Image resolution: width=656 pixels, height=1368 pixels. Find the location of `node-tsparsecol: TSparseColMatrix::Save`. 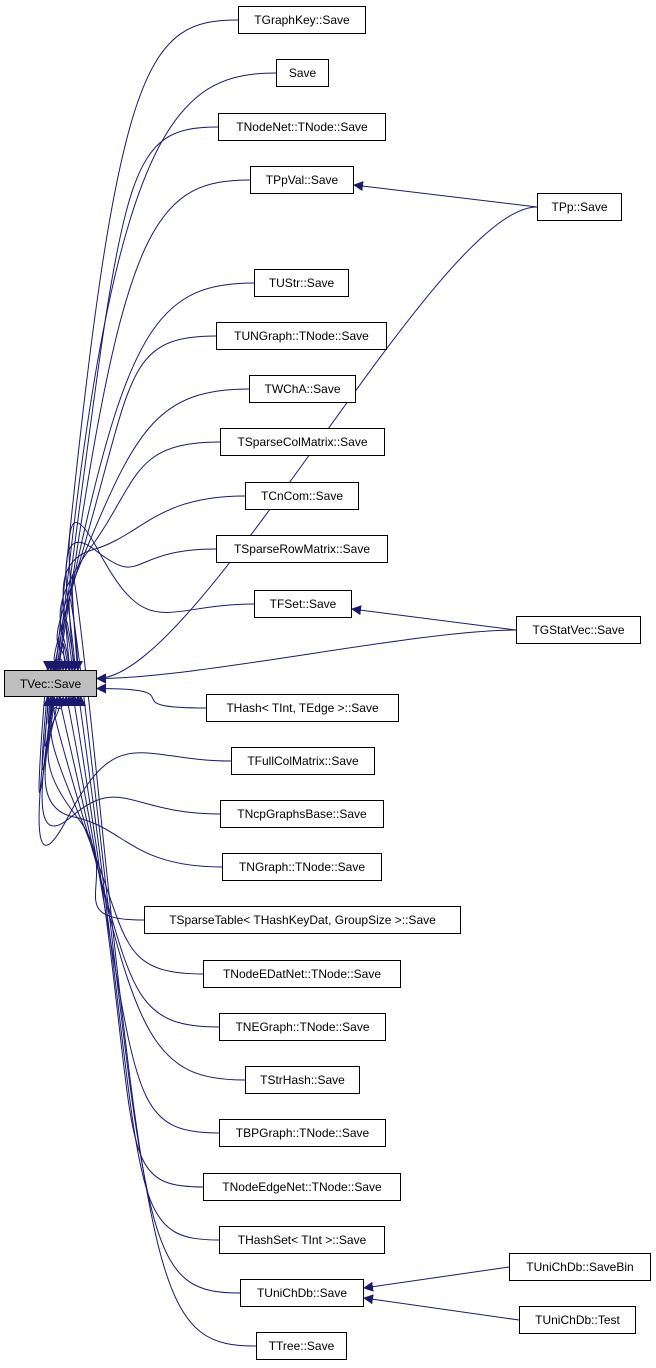

node-tsparsecol: TSparseColMatrix::Save is located at coordinates (302, 442).